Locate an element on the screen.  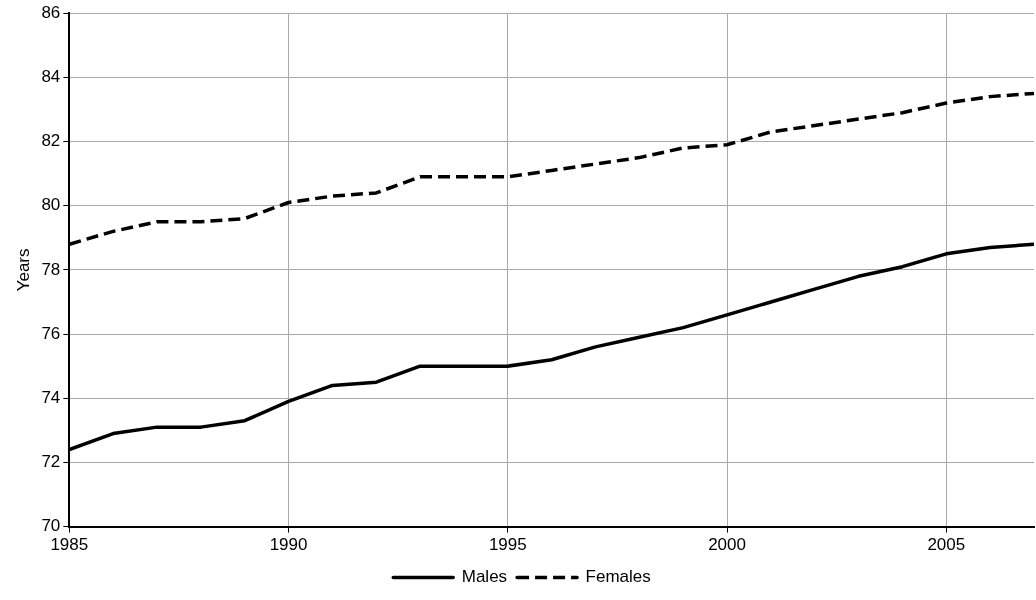
x-tick-label: 2005 is located at coordinates (946, 545).